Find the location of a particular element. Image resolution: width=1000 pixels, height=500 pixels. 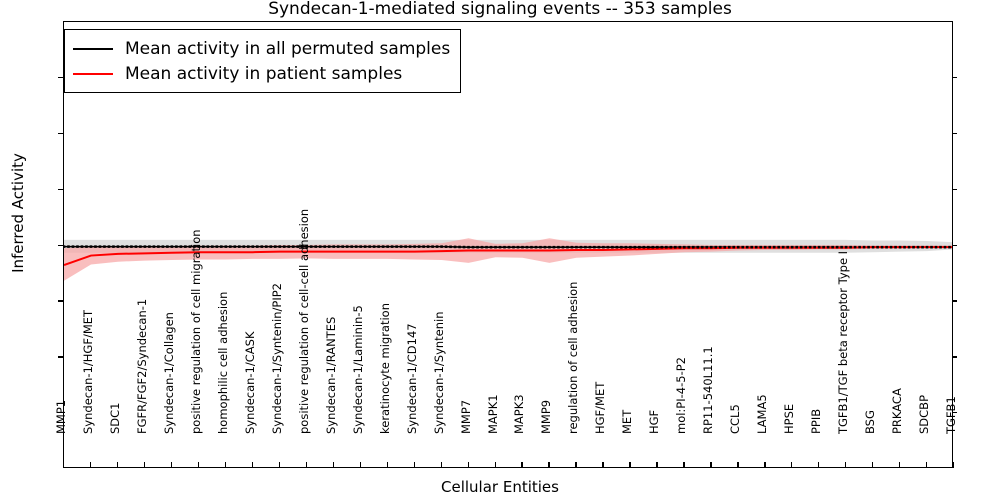

x-category-label: TGFB1/TGF beta receptor Type I is located at coordinates (843, 342).